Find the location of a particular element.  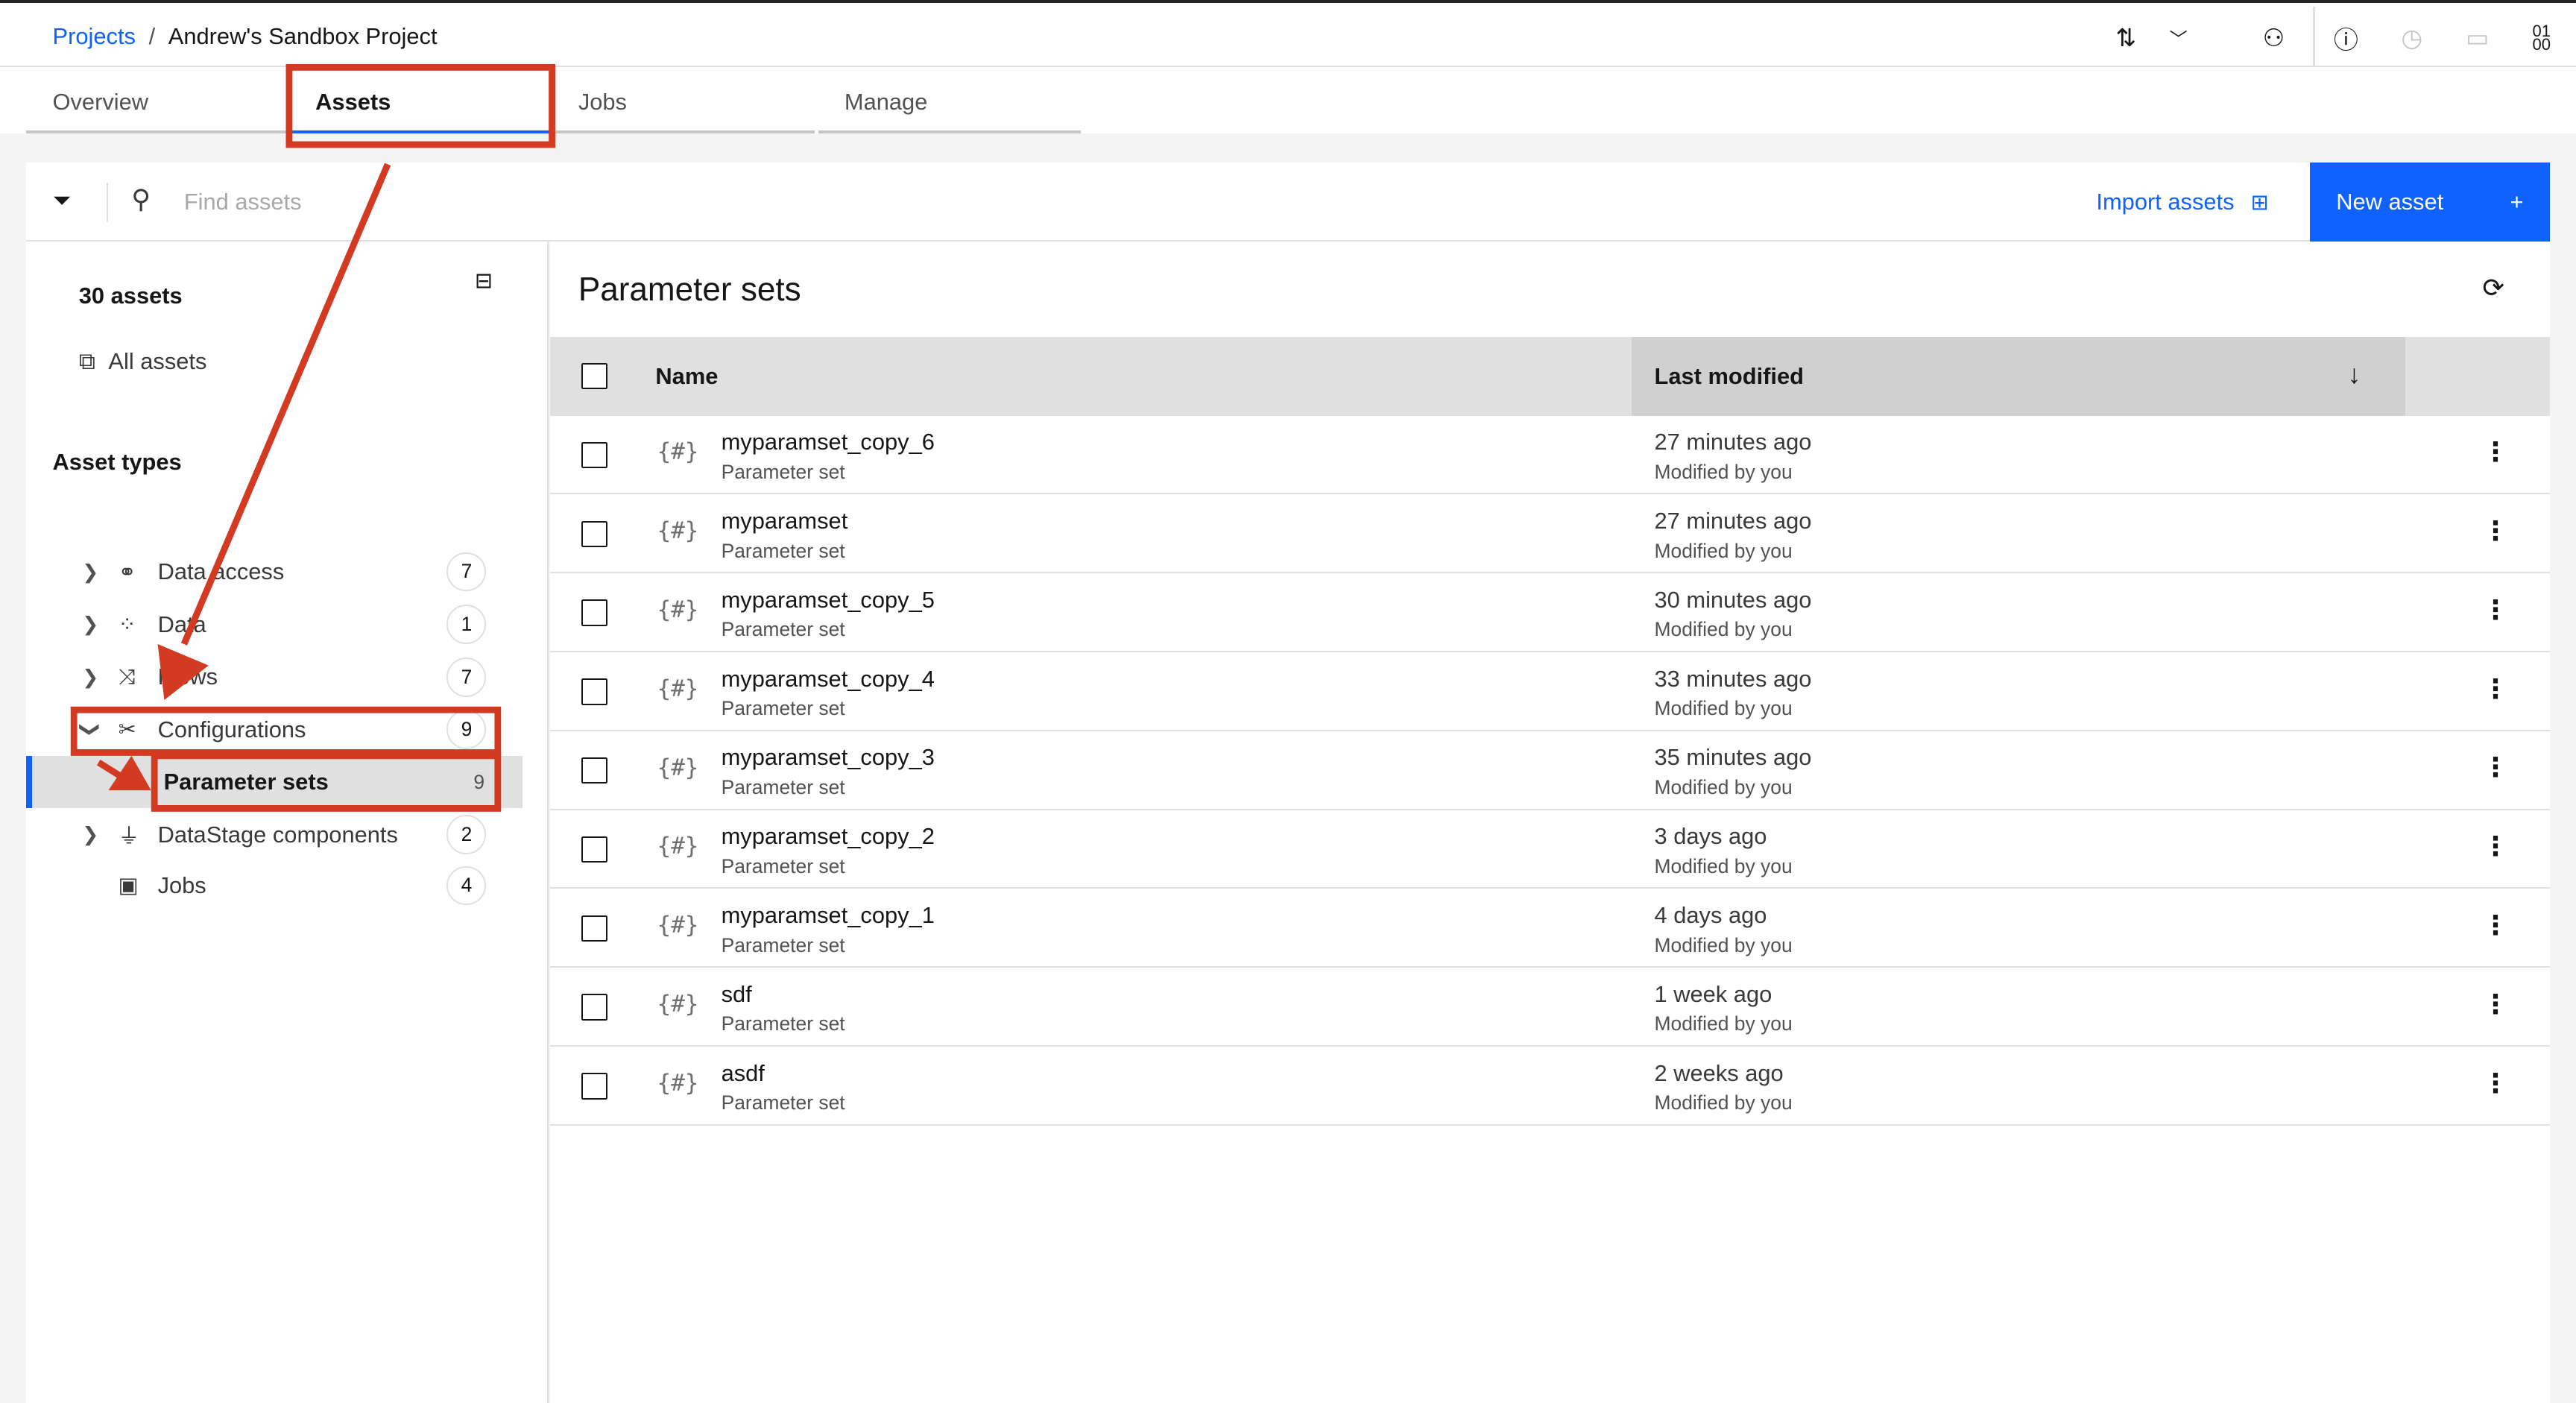

apps-icon: 01 00 is located at coordinates (2541, 38).